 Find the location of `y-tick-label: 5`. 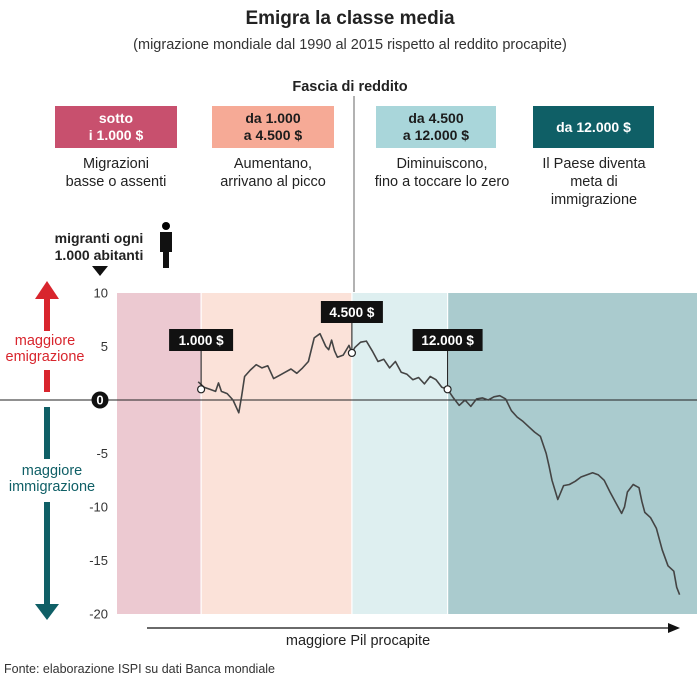

y-tick-label: 5 is located at coordinates (104, 346).